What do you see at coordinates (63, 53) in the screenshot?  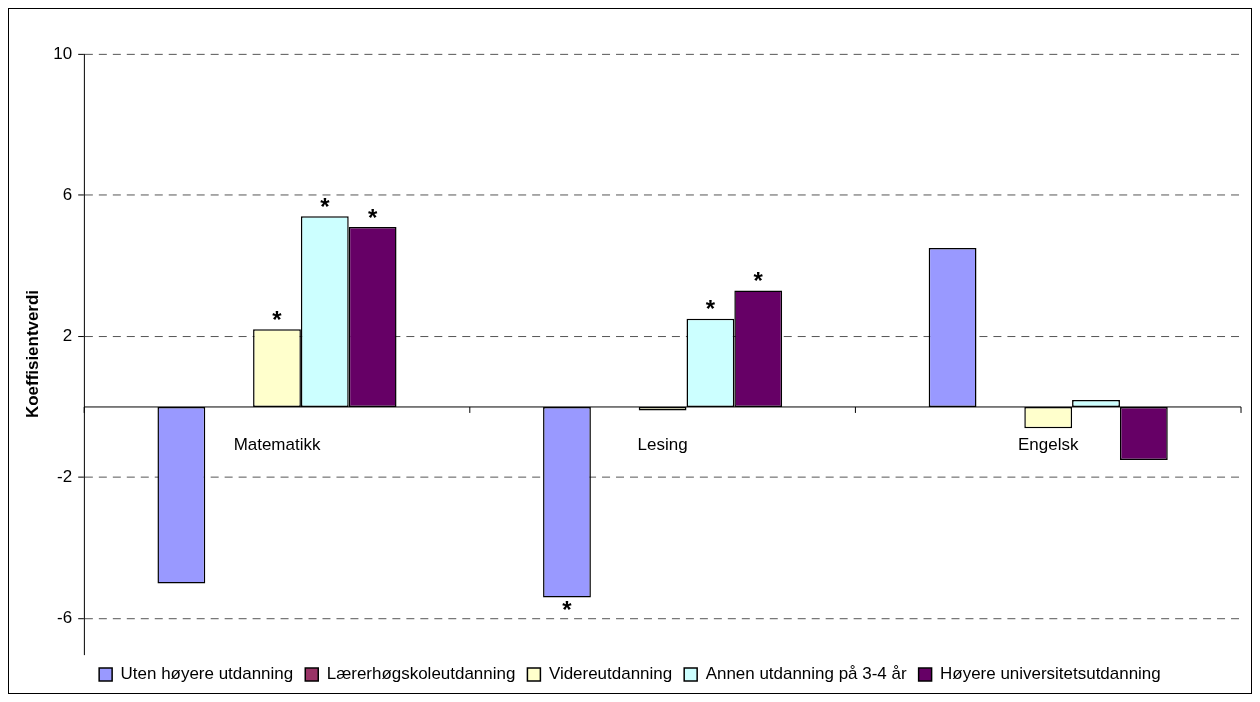 I see `y-tick-label: 10` at bounding box center [63, 53].